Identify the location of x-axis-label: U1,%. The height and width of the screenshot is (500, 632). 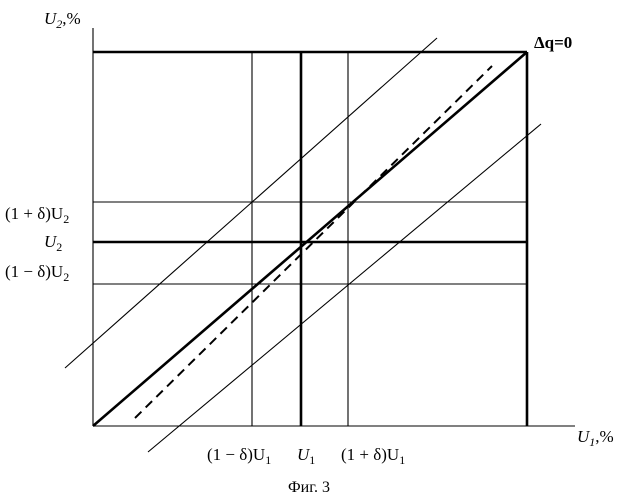
(595, 438).